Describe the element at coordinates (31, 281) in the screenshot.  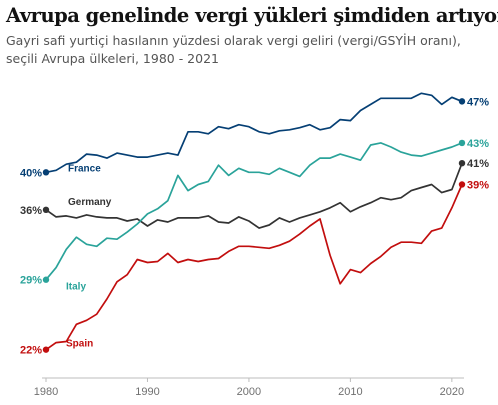
I see `italy-start-label: 29%` at that location.